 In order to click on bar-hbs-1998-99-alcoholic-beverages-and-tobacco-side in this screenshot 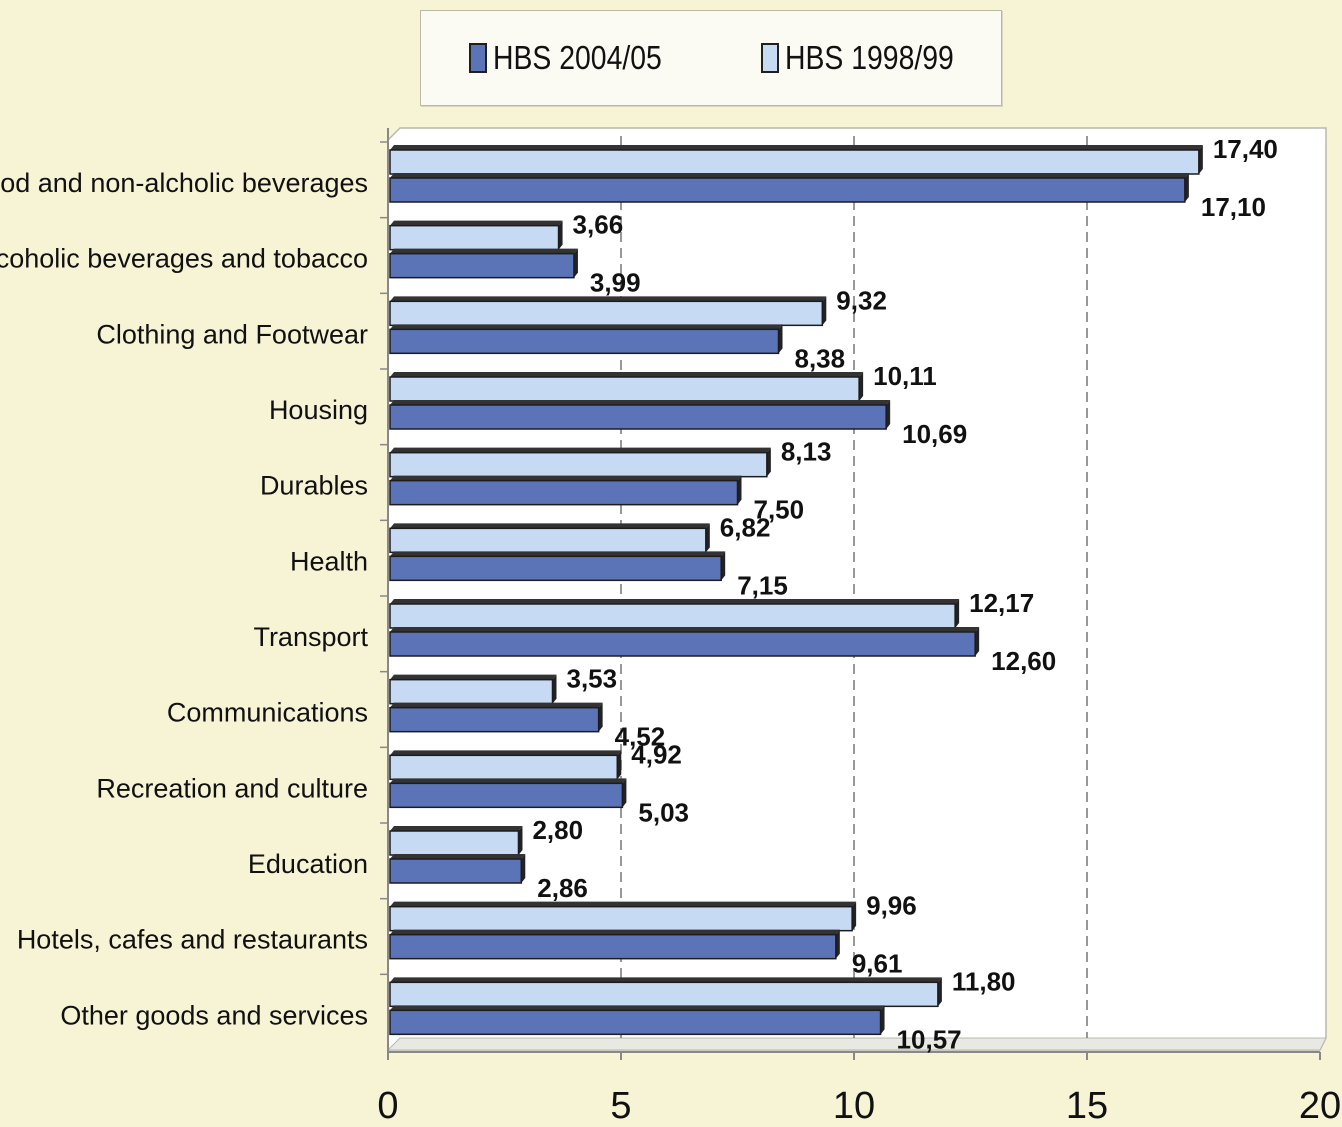, I will do `click(560, 235)`.